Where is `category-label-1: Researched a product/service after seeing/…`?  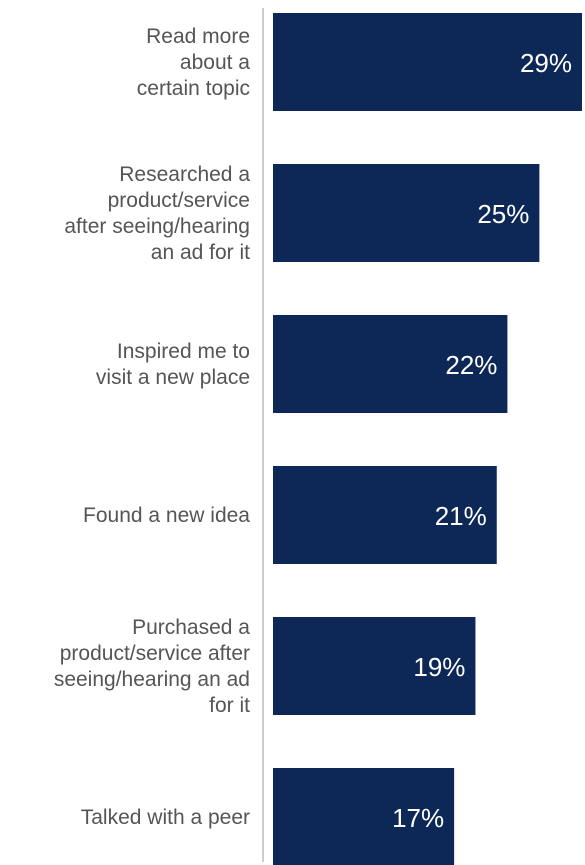
category-label-1: Researched a product/service after seeing/… is located at coordinates (157, 213).